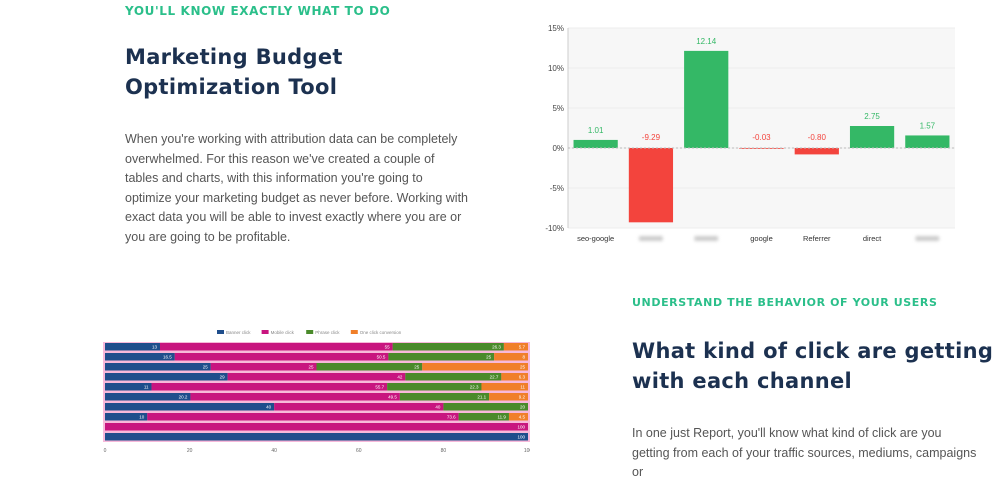 The height and width of the screenshot is (483, 1000). I want to click on x-tick-label: google, so click(761, 238).